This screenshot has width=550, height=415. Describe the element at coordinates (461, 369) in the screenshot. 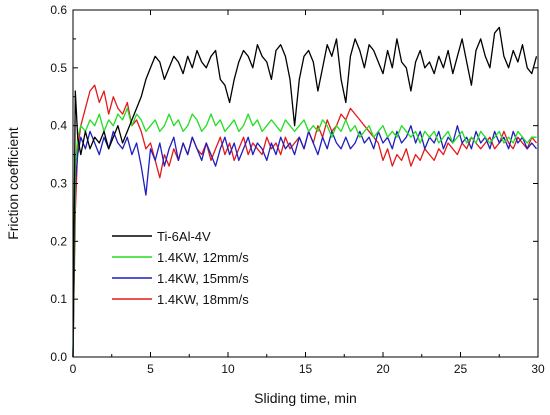

I see `x-tick-label: 25` at that location.